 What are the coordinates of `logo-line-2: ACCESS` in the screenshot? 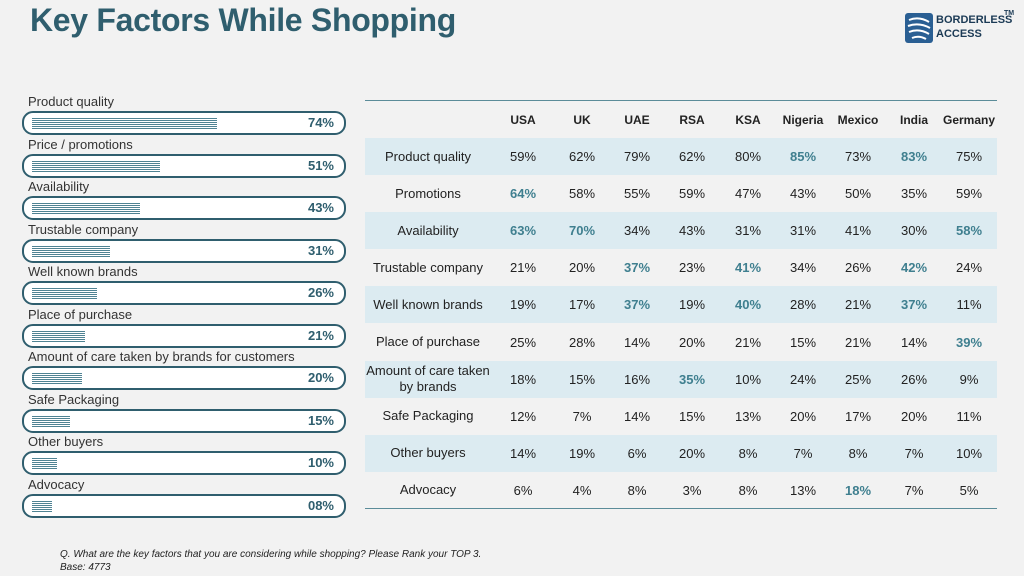 It's located at (959, 34).